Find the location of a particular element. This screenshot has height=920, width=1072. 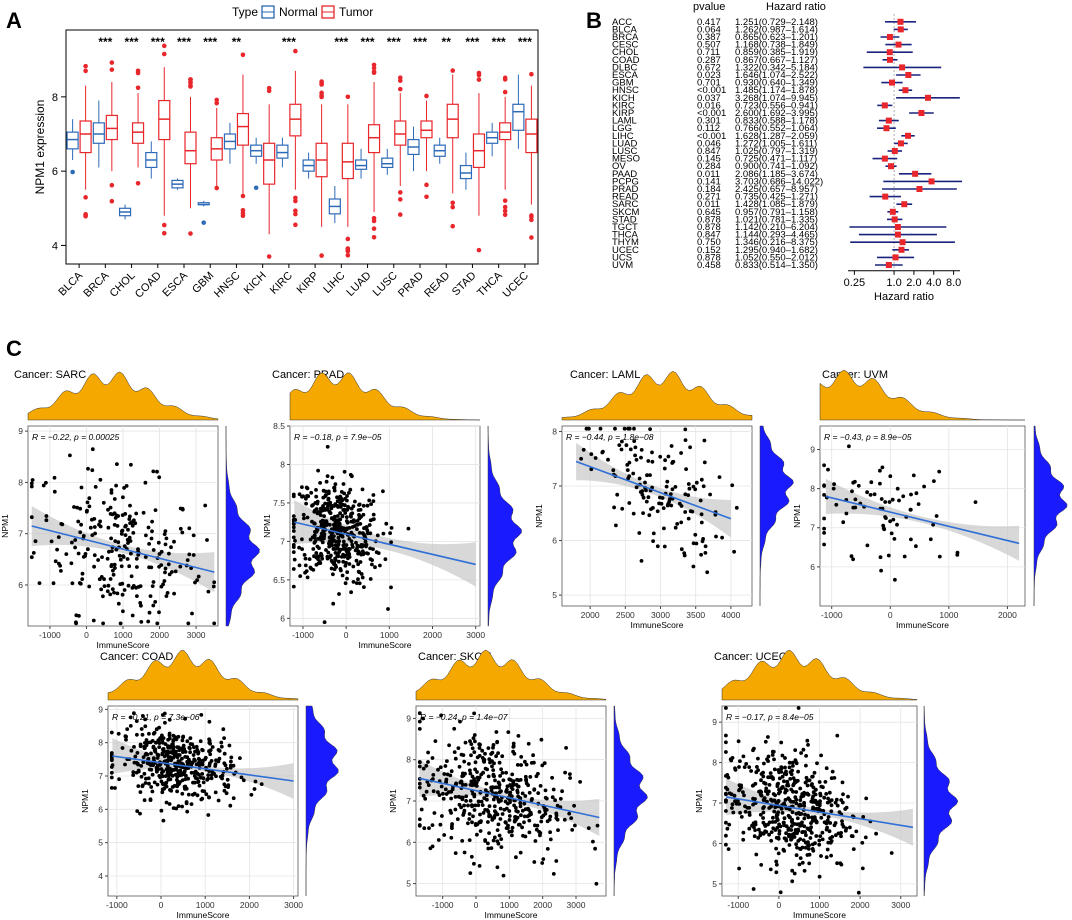

forest-cancer-label: LGG is located at coordinates (622, 128).